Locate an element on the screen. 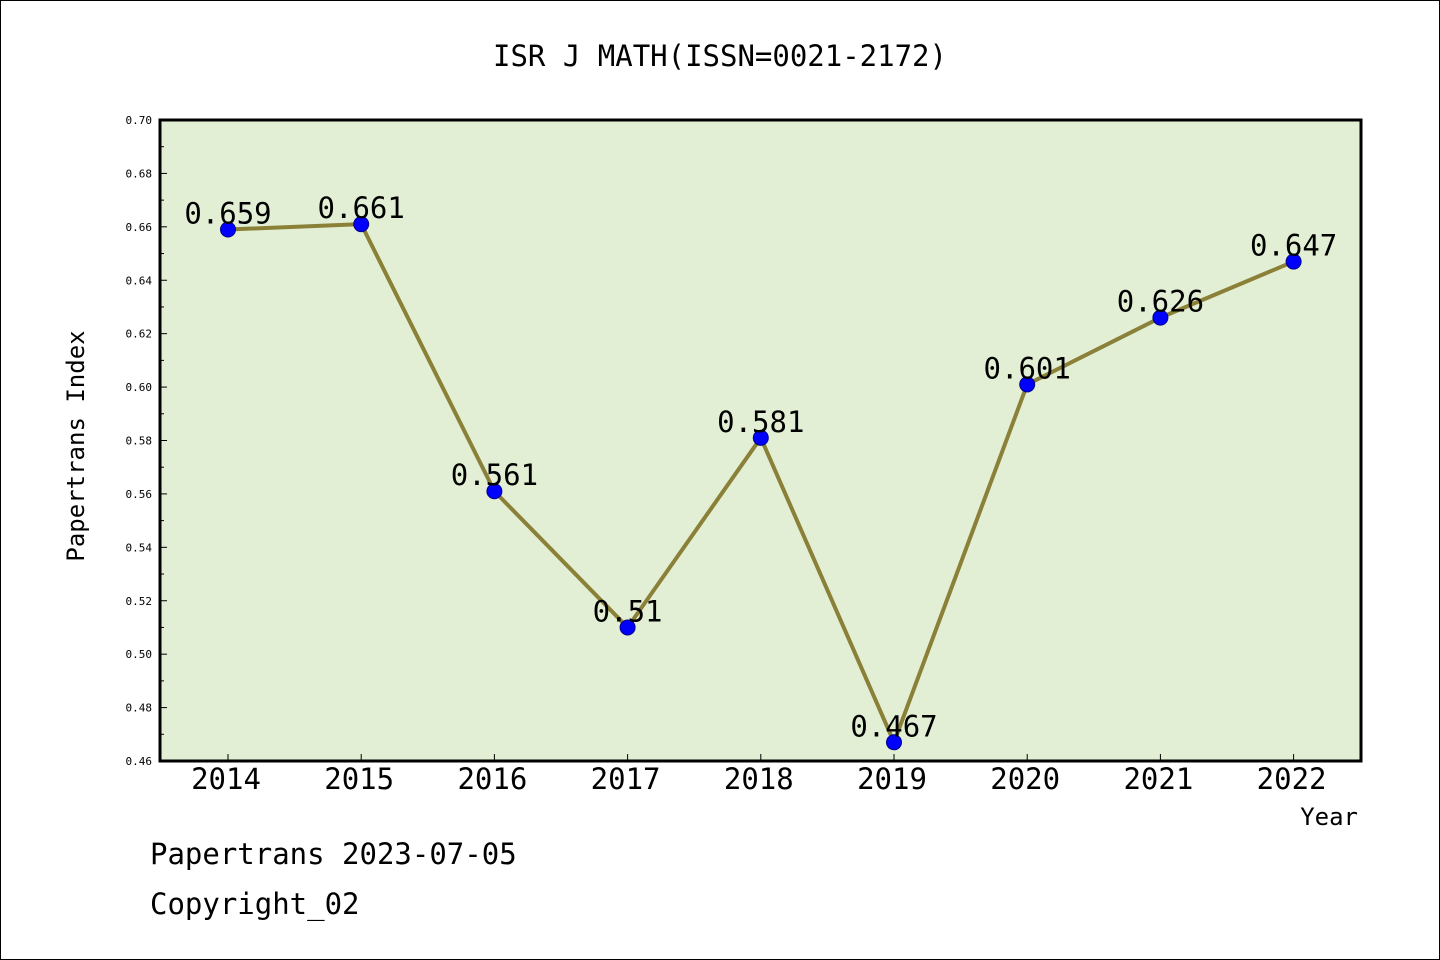 The image size is (1440, 960). data-label: 0.661 is located at coordinates (361, 208).